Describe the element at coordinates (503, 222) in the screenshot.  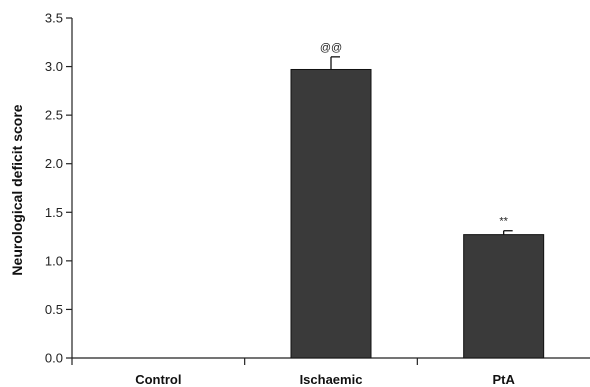
I see `significance-label: **` at that location.